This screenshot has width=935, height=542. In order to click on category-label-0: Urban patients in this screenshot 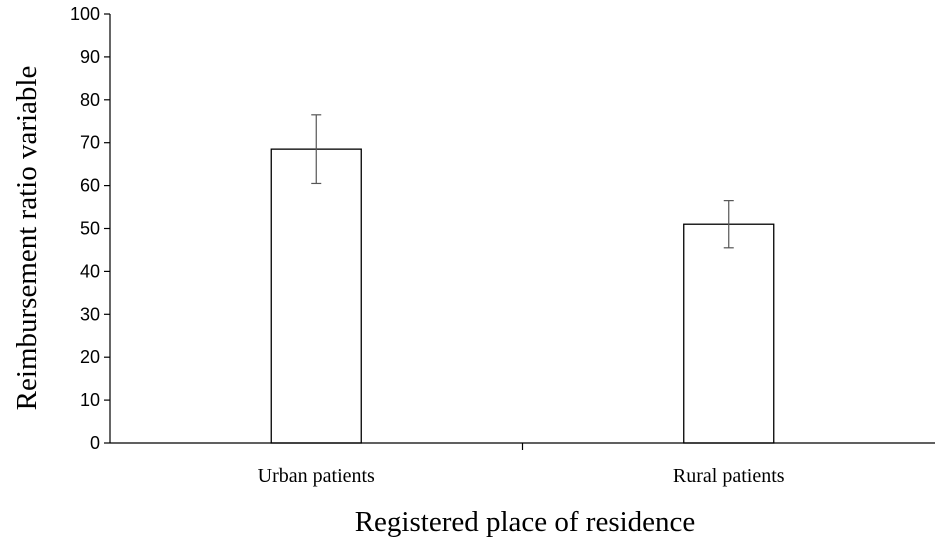, I will do `click(316, 476)`.